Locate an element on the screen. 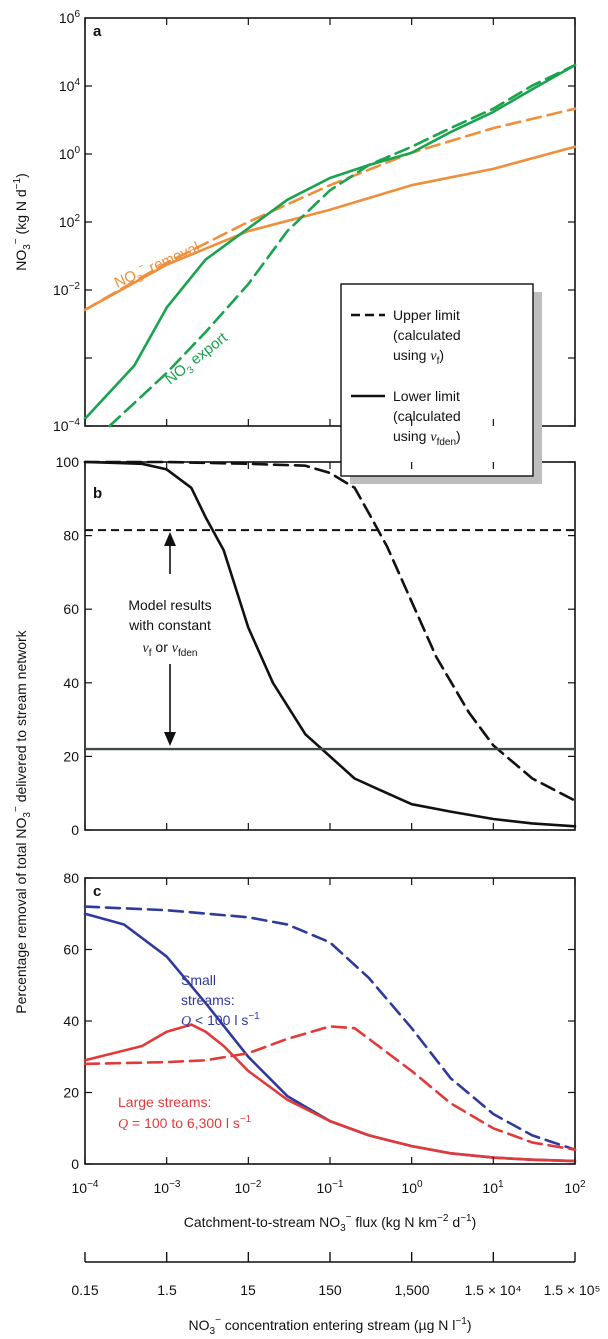 Image resolution: width=608 pixels, height=1339 pixels. annotation-small-streams: Small streams: Q < 100 l s−1 is located at coordinates (220, 1000).